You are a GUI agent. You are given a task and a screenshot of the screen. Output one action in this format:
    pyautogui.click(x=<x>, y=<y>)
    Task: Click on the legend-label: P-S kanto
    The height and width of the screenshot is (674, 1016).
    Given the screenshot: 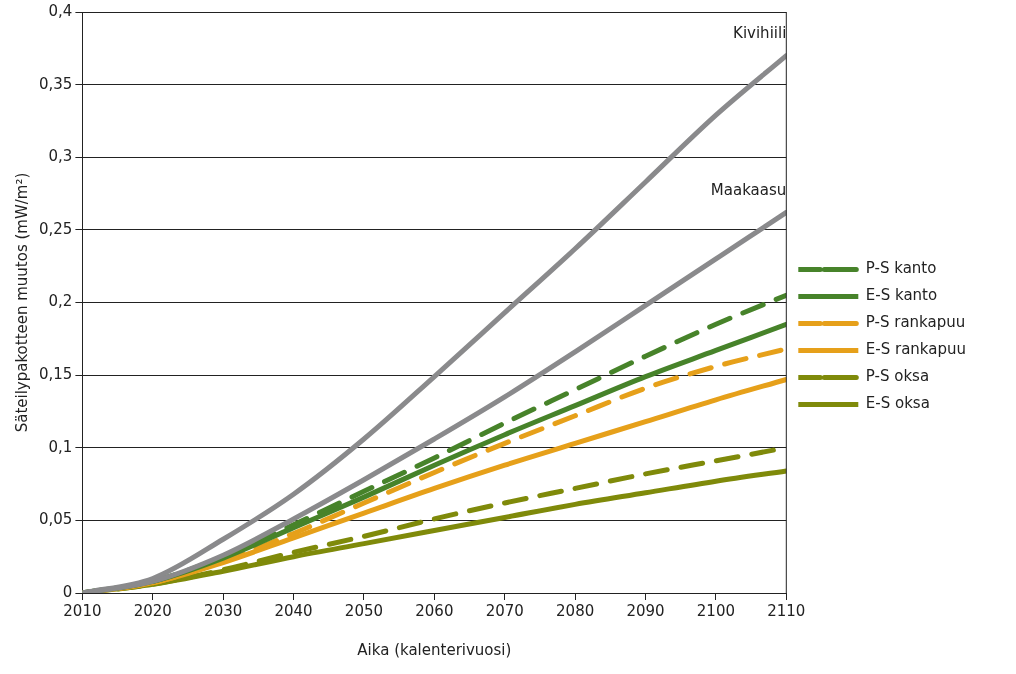 What is the action you would take?
    pyautogui.click(x=901, y=268)
    